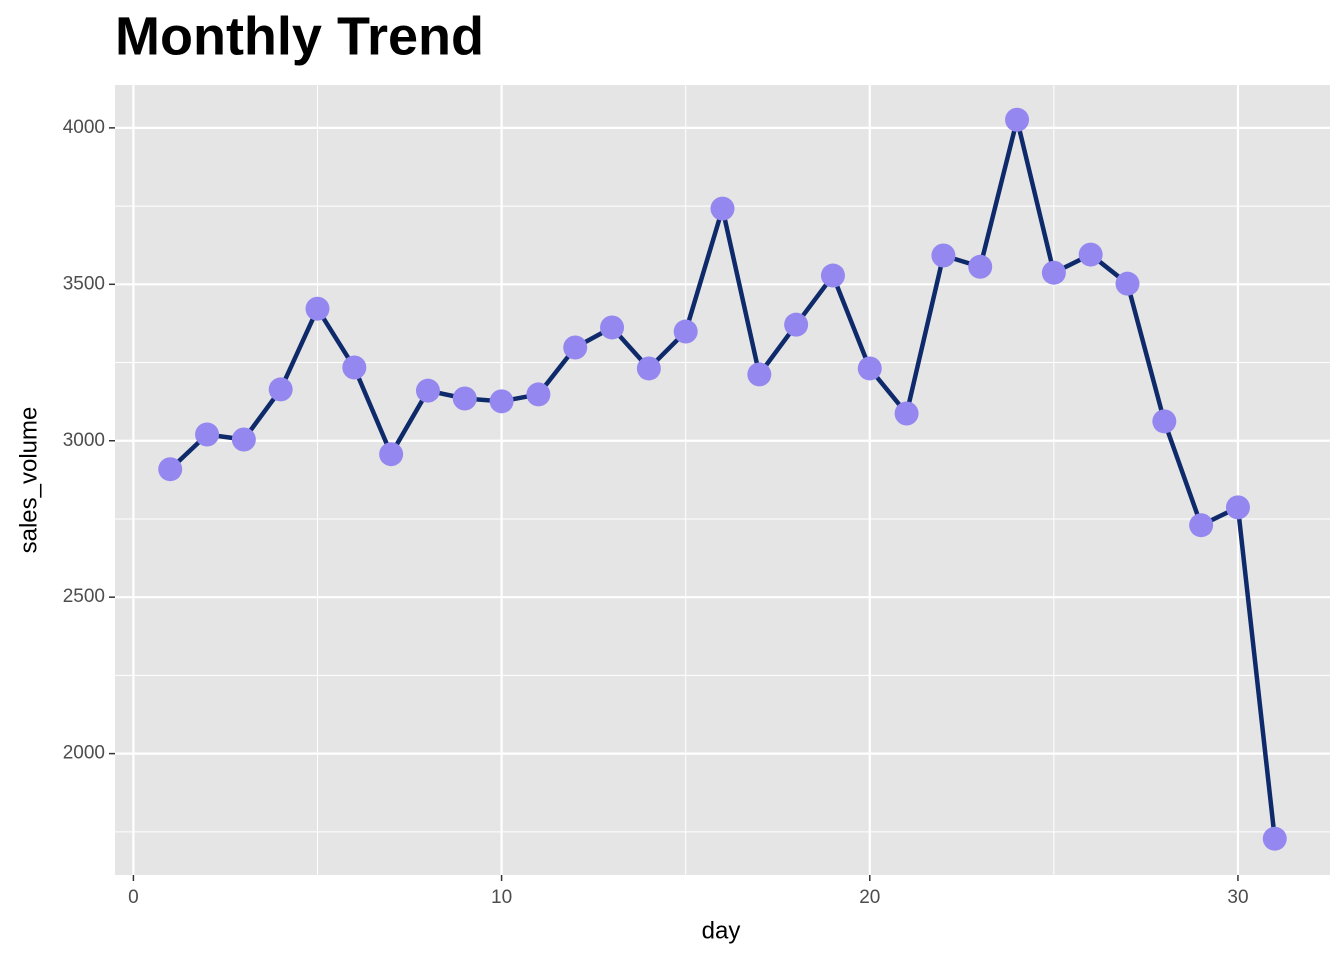  What do you see at coordinates (84, 596) in the screenshot?
I see `y-tick-label: 2500` at bounding box center [84, 596].